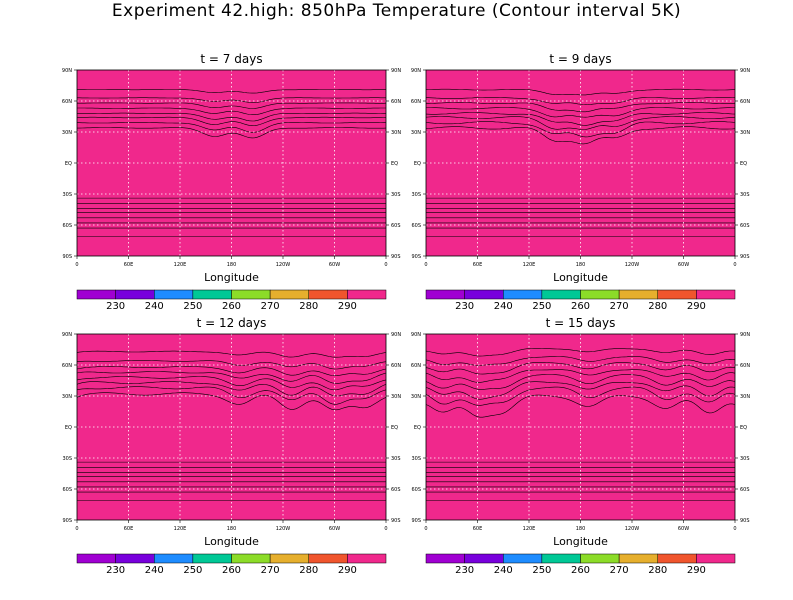 Image resolution: width=793 pixels, height=600 pixels. I want to click on y-tick-label-right: 30N, so click(396, 133).